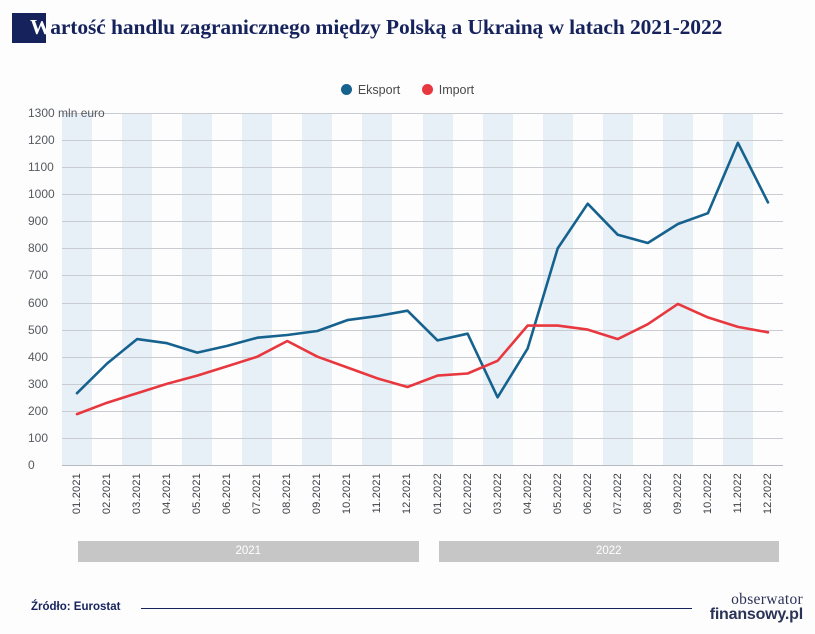 The image size is (815, 634). I want to click on title-first-letter: W, so click(40, 27).